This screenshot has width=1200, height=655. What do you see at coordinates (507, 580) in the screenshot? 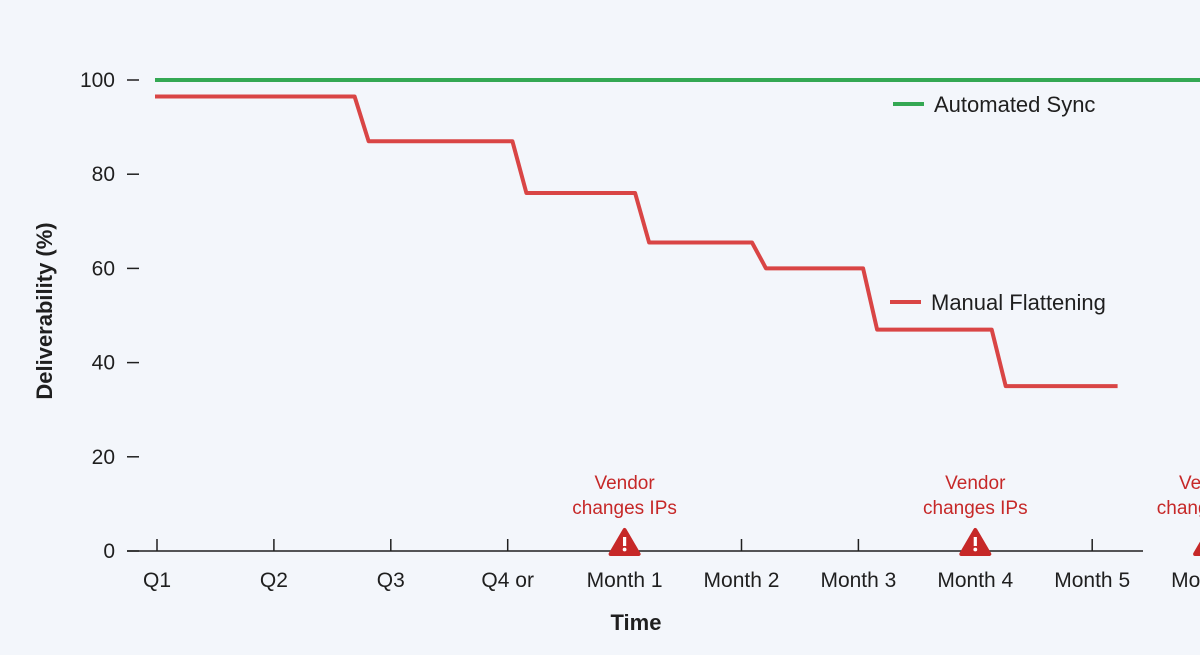
I see `x-tick-label: Q4 or` at bounding box center [507, 580].